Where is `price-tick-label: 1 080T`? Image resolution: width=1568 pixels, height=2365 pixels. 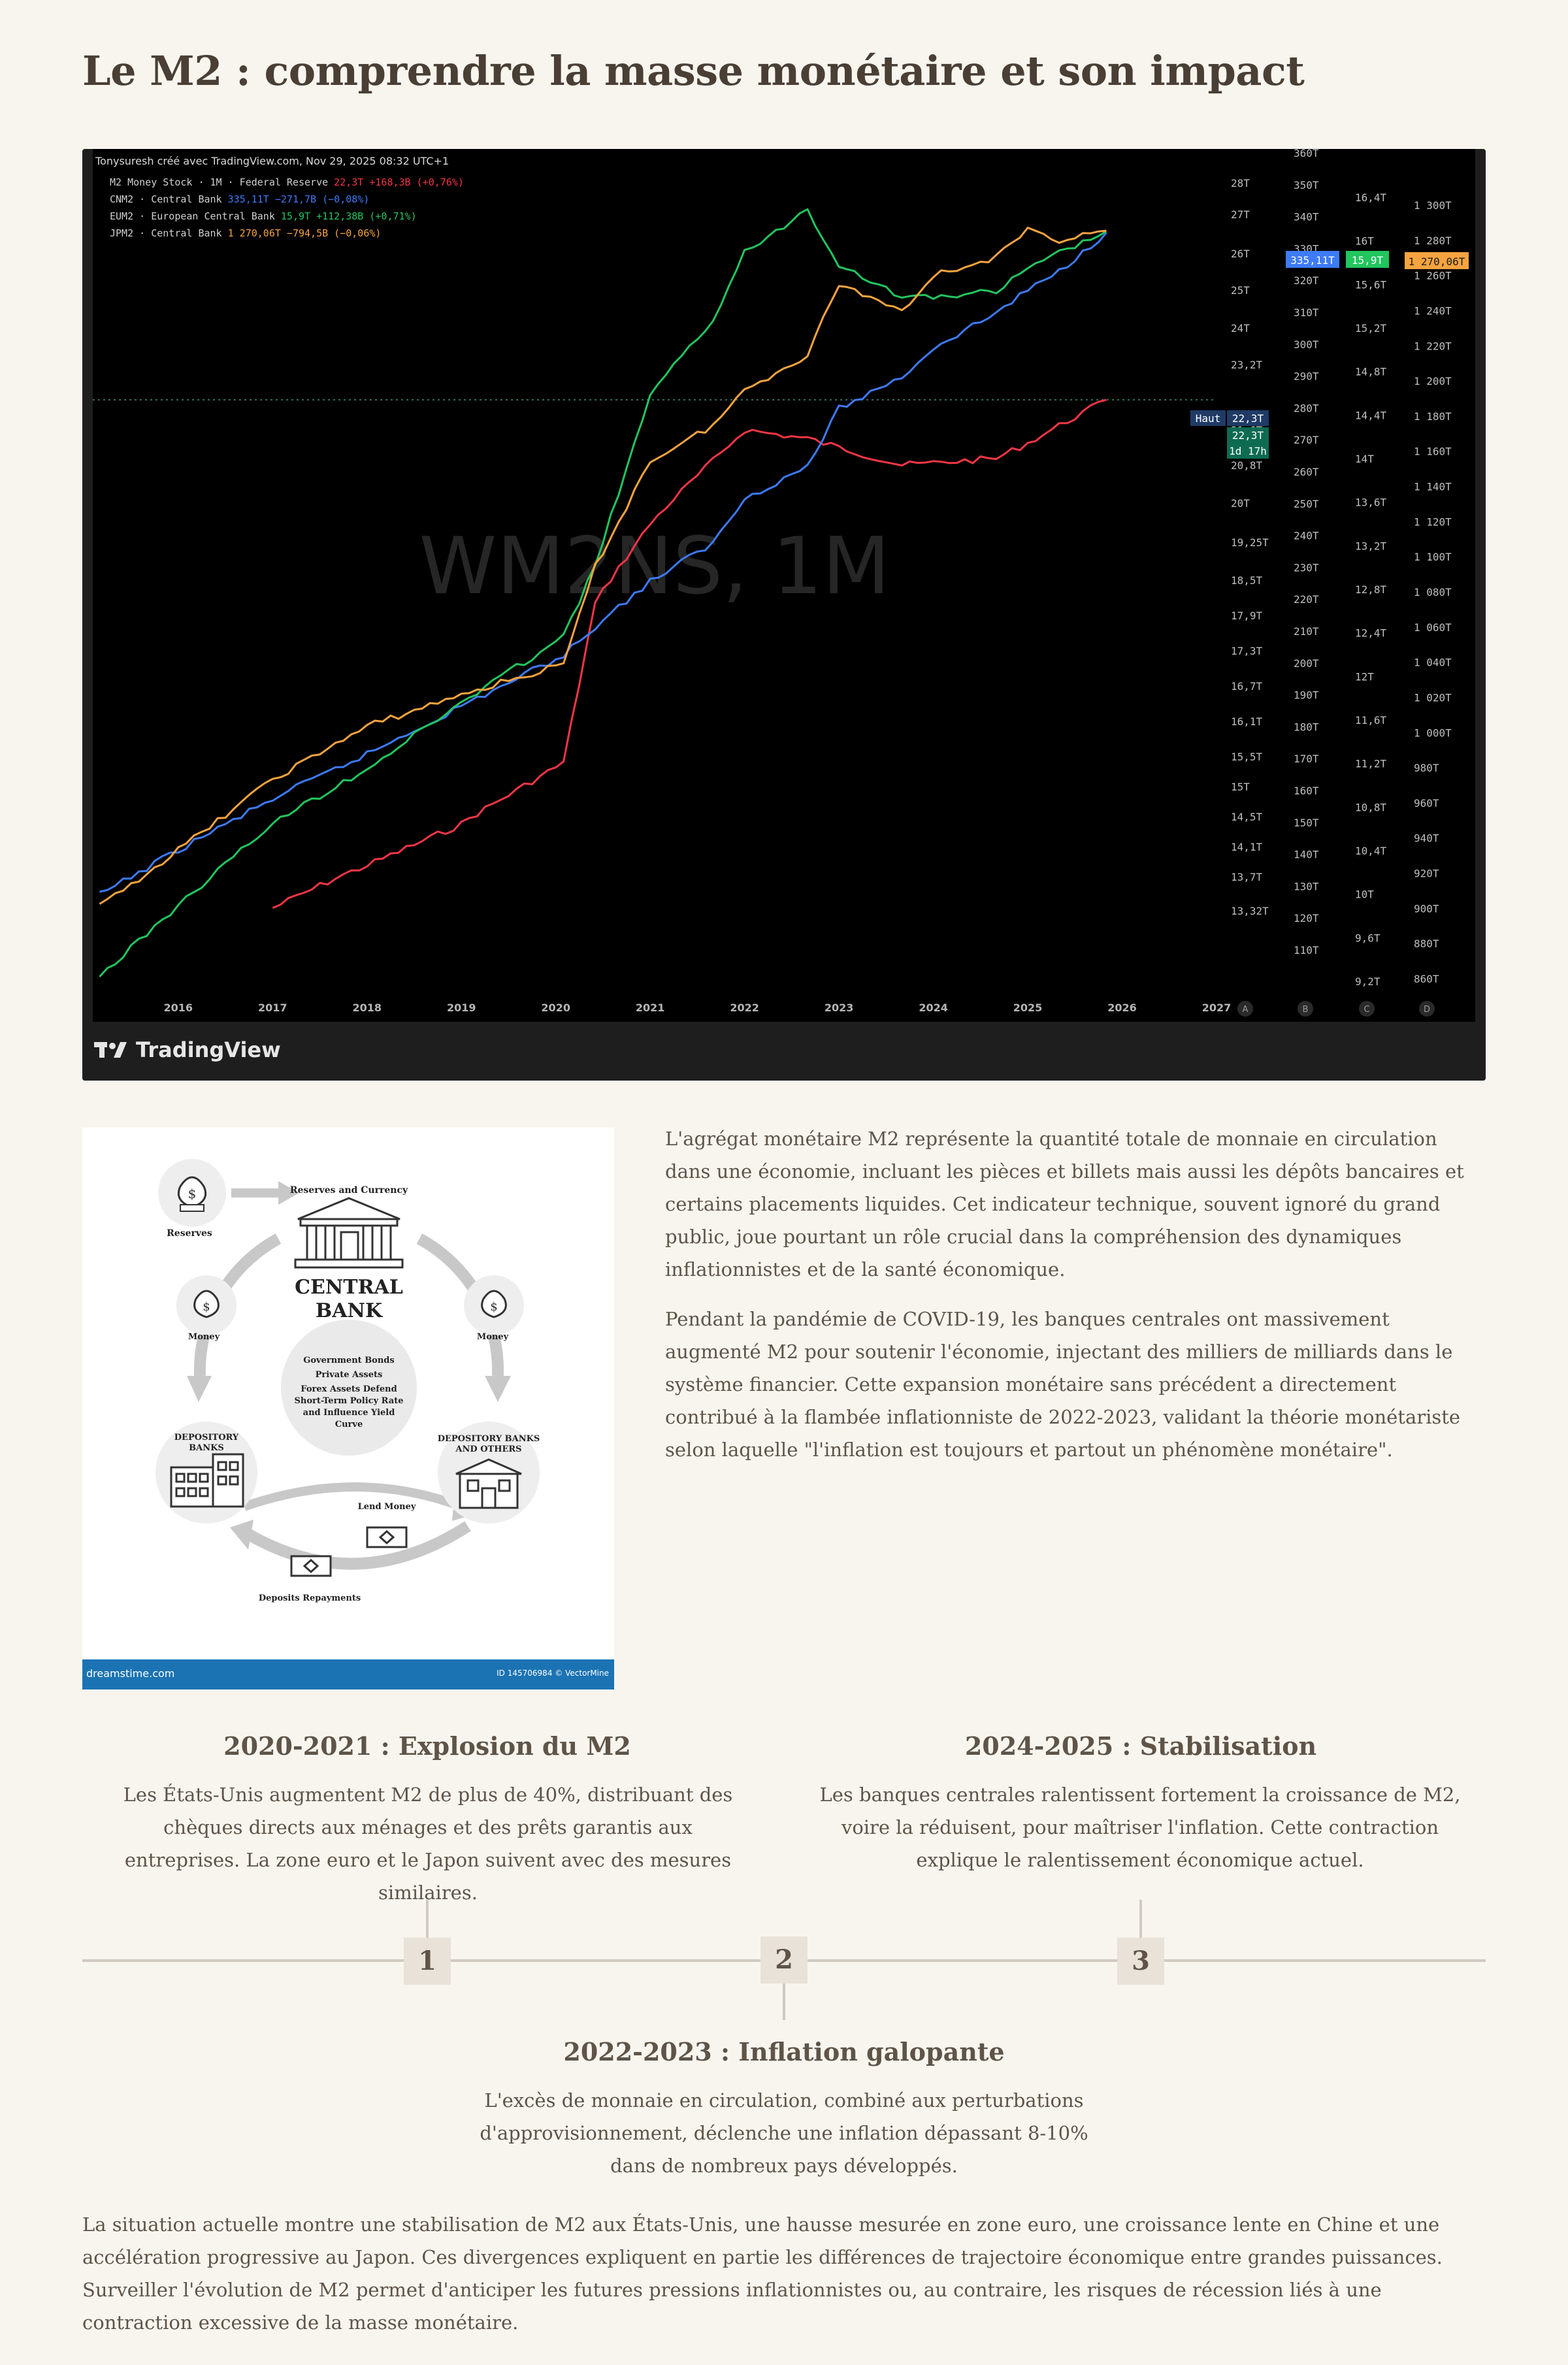
price-tick-label: 1 080T is located at coordinates (1433, 592).